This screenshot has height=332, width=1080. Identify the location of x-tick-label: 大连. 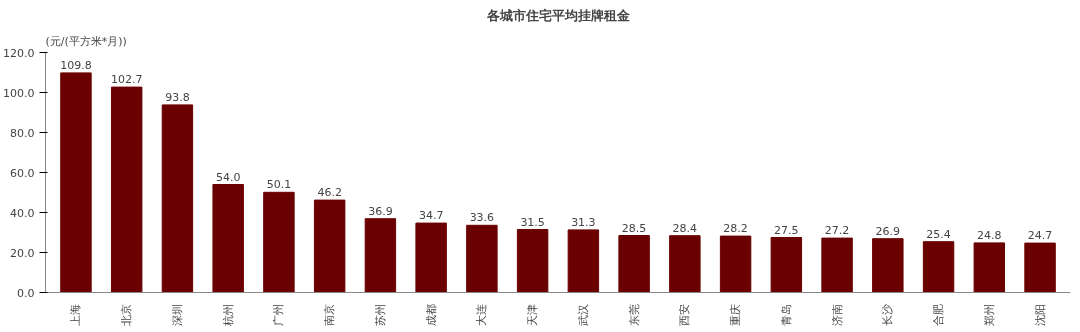
(482, 314).